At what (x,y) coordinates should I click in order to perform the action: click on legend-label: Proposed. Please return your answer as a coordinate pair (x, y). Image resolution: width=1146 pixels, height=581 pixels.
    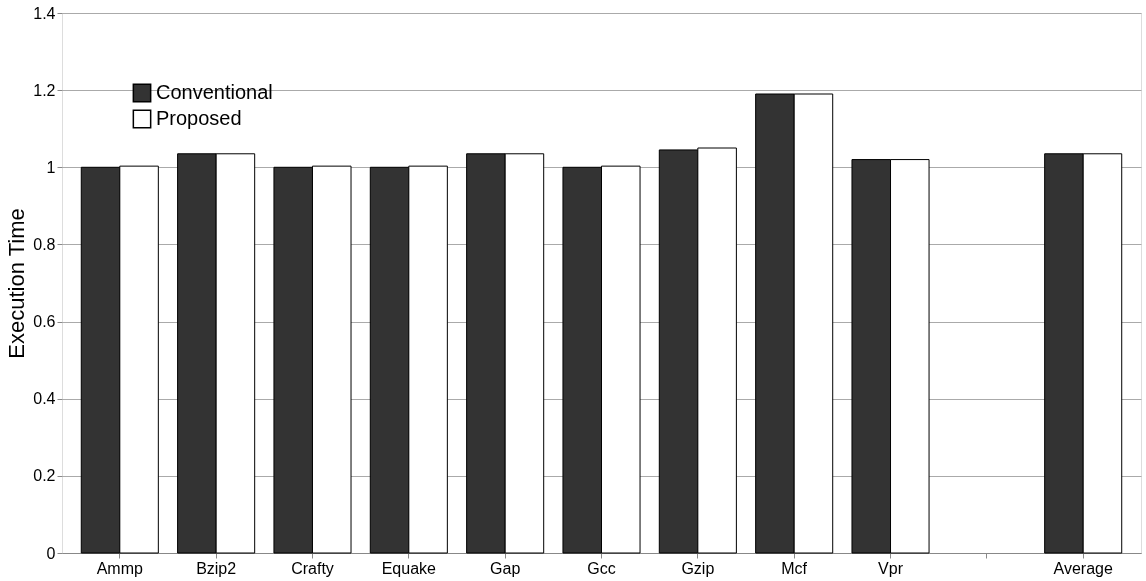
    Looking at the image, I should click on (199, 118).